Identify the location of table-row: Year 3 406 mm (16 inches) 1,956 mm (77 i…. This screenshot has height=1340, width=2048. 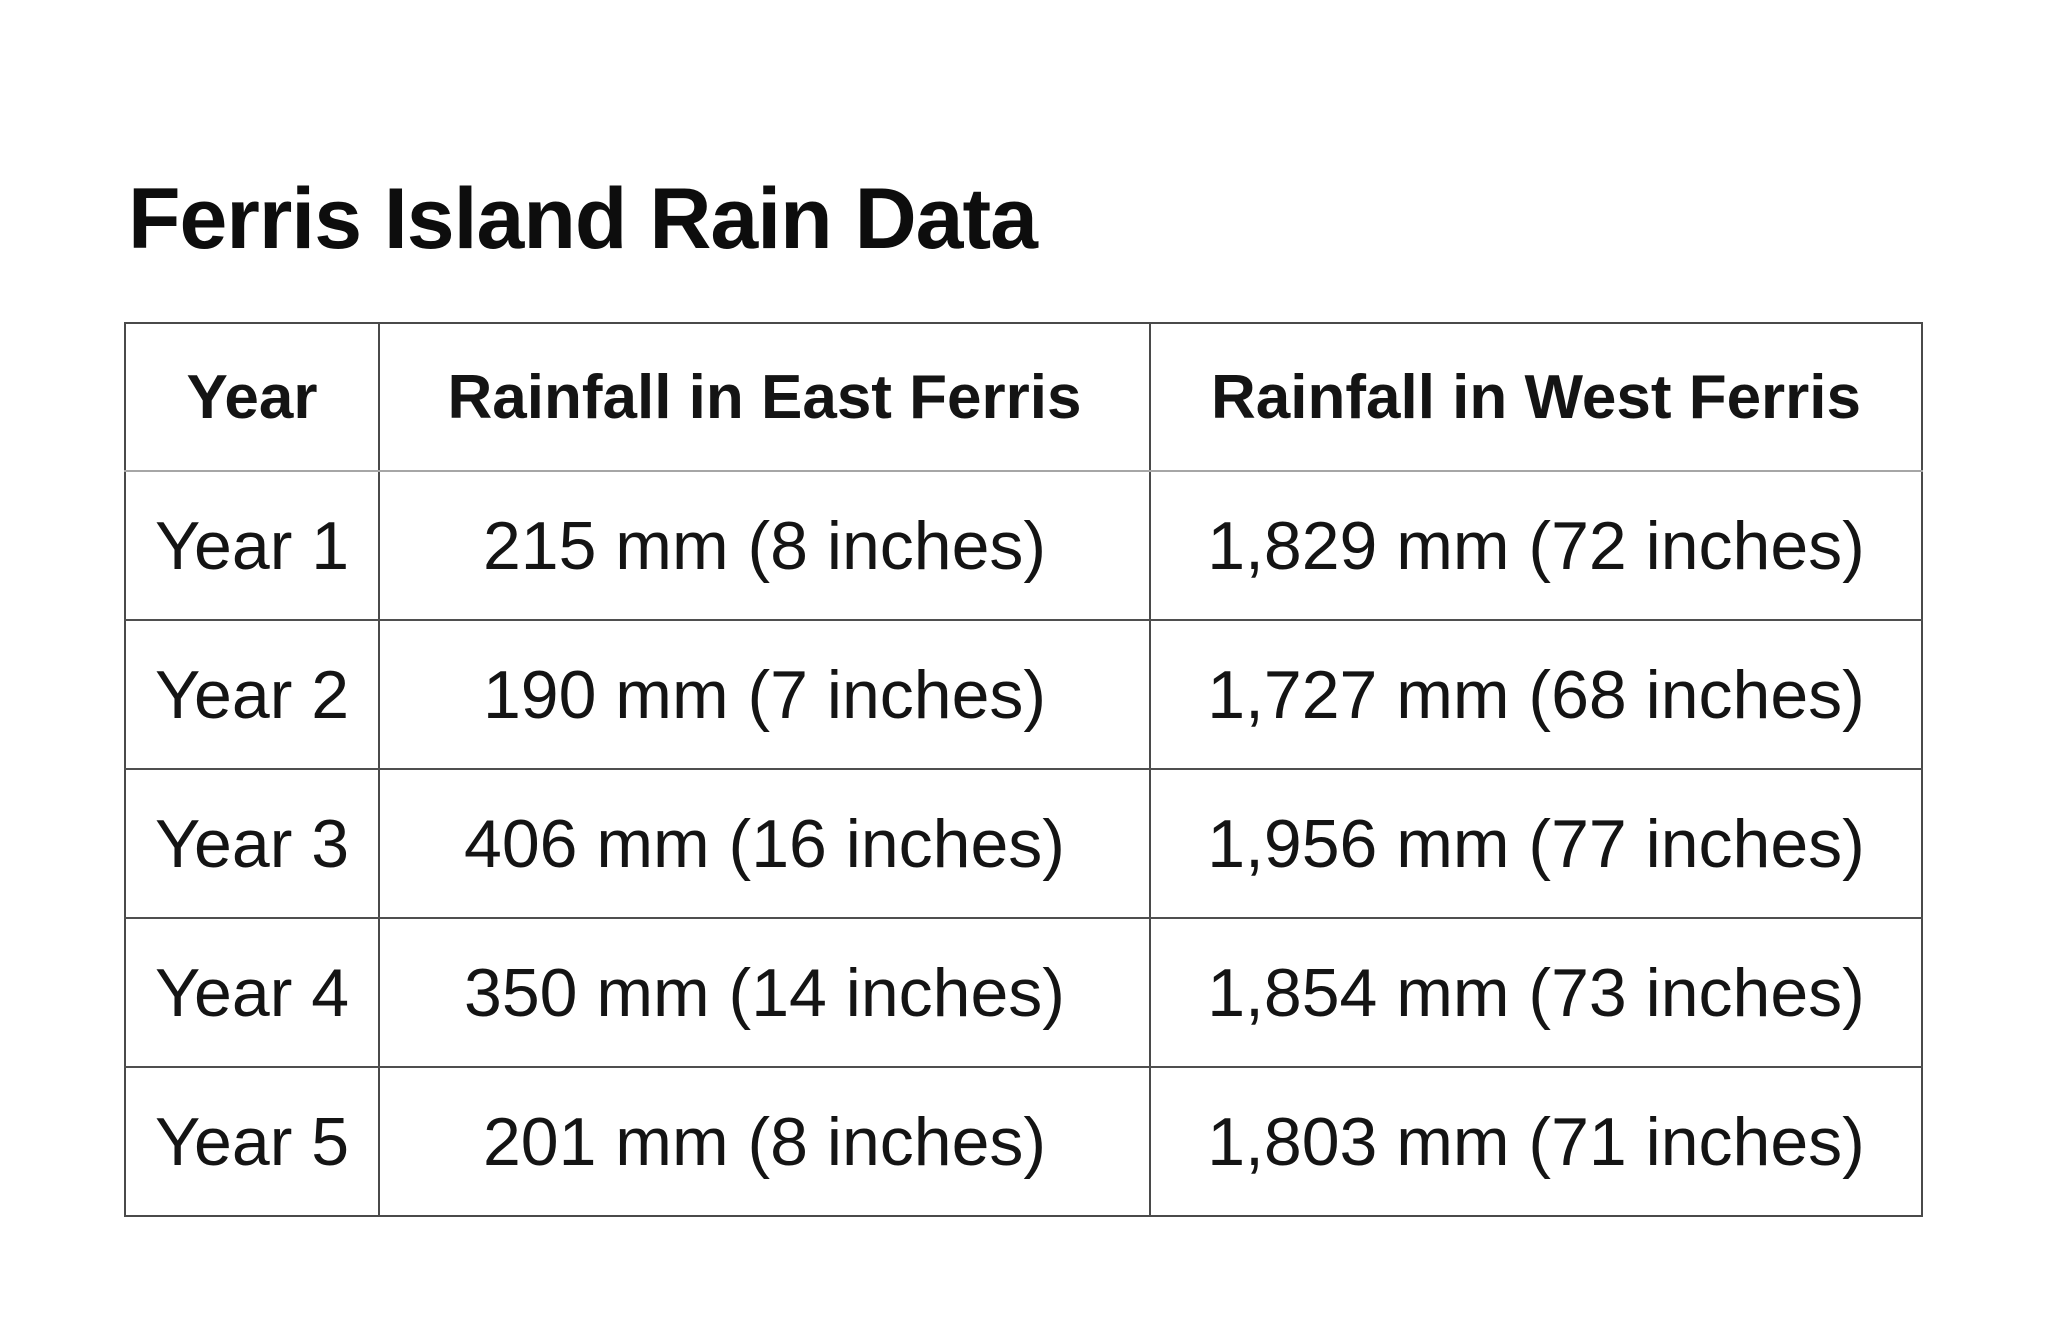
(1023, 844).